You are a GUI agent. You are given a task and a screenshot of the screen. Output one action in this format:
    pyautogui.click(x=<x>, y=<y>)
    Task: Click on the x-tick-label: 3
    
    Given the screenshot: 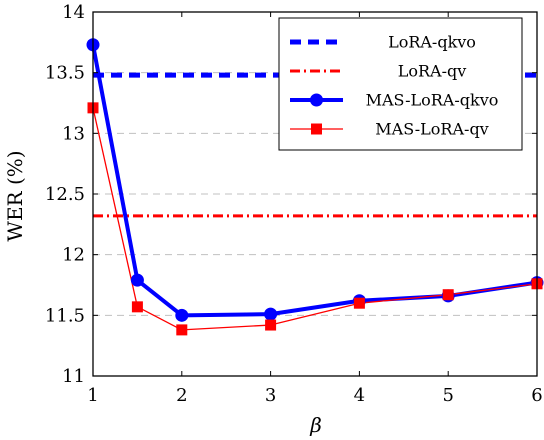 What is the action you would take?
    pyautogui.click(x=270, y=395)
    